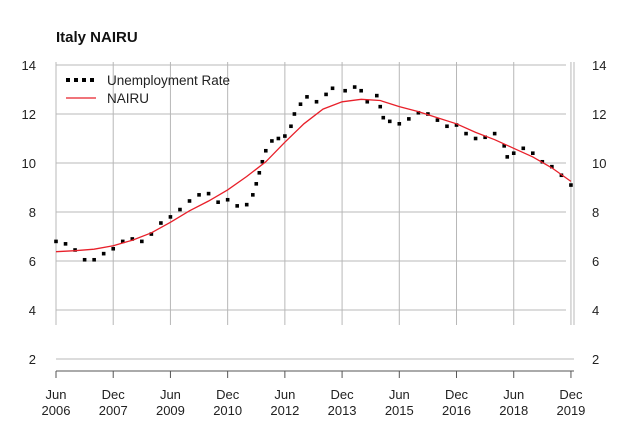  Describe the element at coordinates (97, 37) in the screenshot. I see `chart-title: Italy NAIRU` at that location.